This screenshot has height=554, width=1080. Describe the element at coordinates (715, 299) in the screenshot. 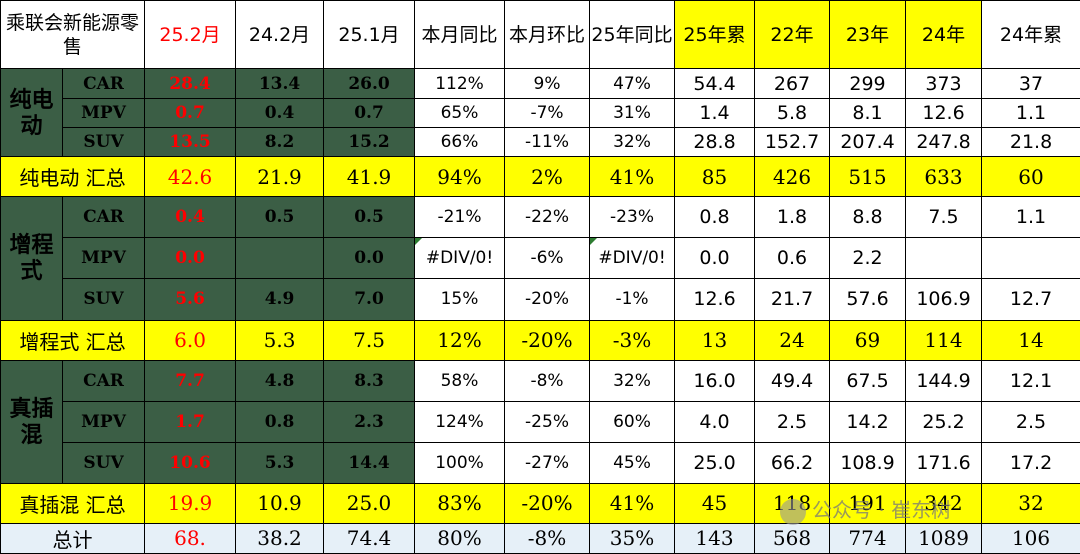

I see `value-cell: 12.6` at that location.